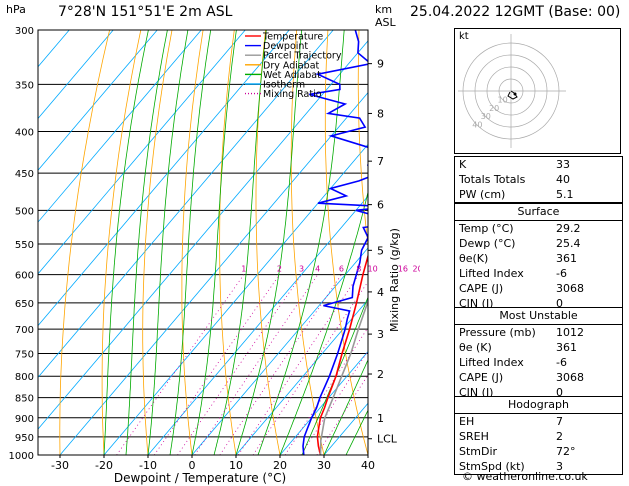 The height and width of the screenshot is (486, 629). I want to click on hodograph-ring-label: 10, so click(503, 99).